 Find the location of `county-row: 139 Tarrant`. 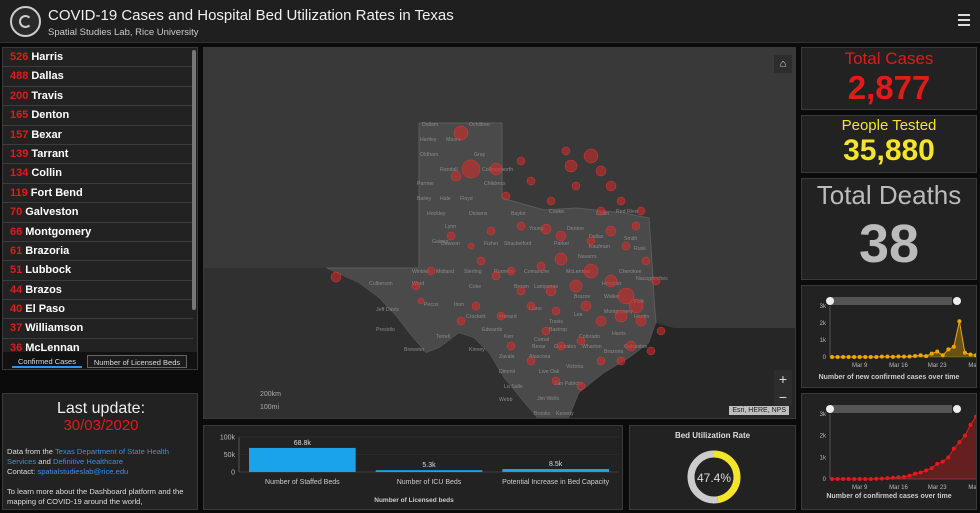

county-row: 139 Tarrant is located at coordinates (98, 155).